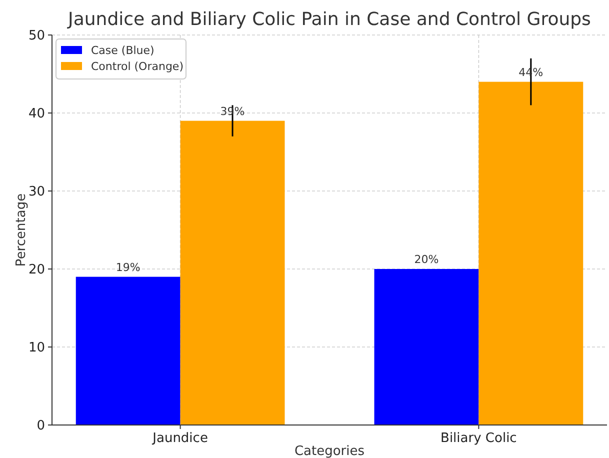 The width and height of the screenshot is (609, 458). I want to click on y-axis-title: Percentage, so click(21, 230).